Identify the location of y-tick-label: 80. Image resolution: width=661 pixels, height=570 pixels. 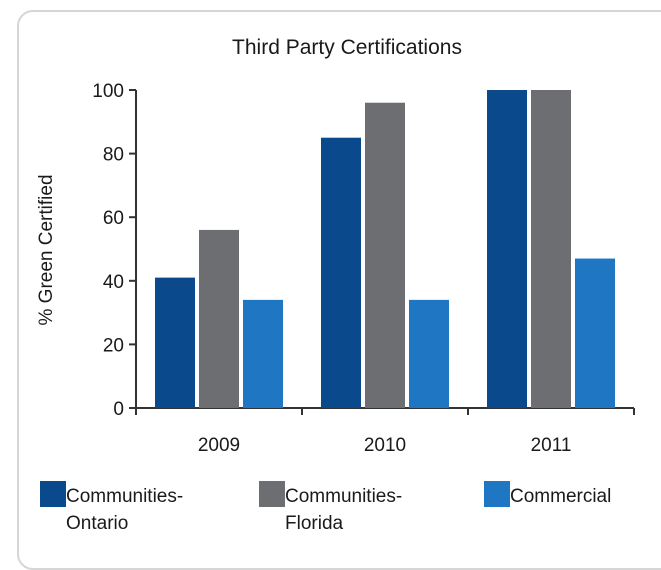
(113, 155).